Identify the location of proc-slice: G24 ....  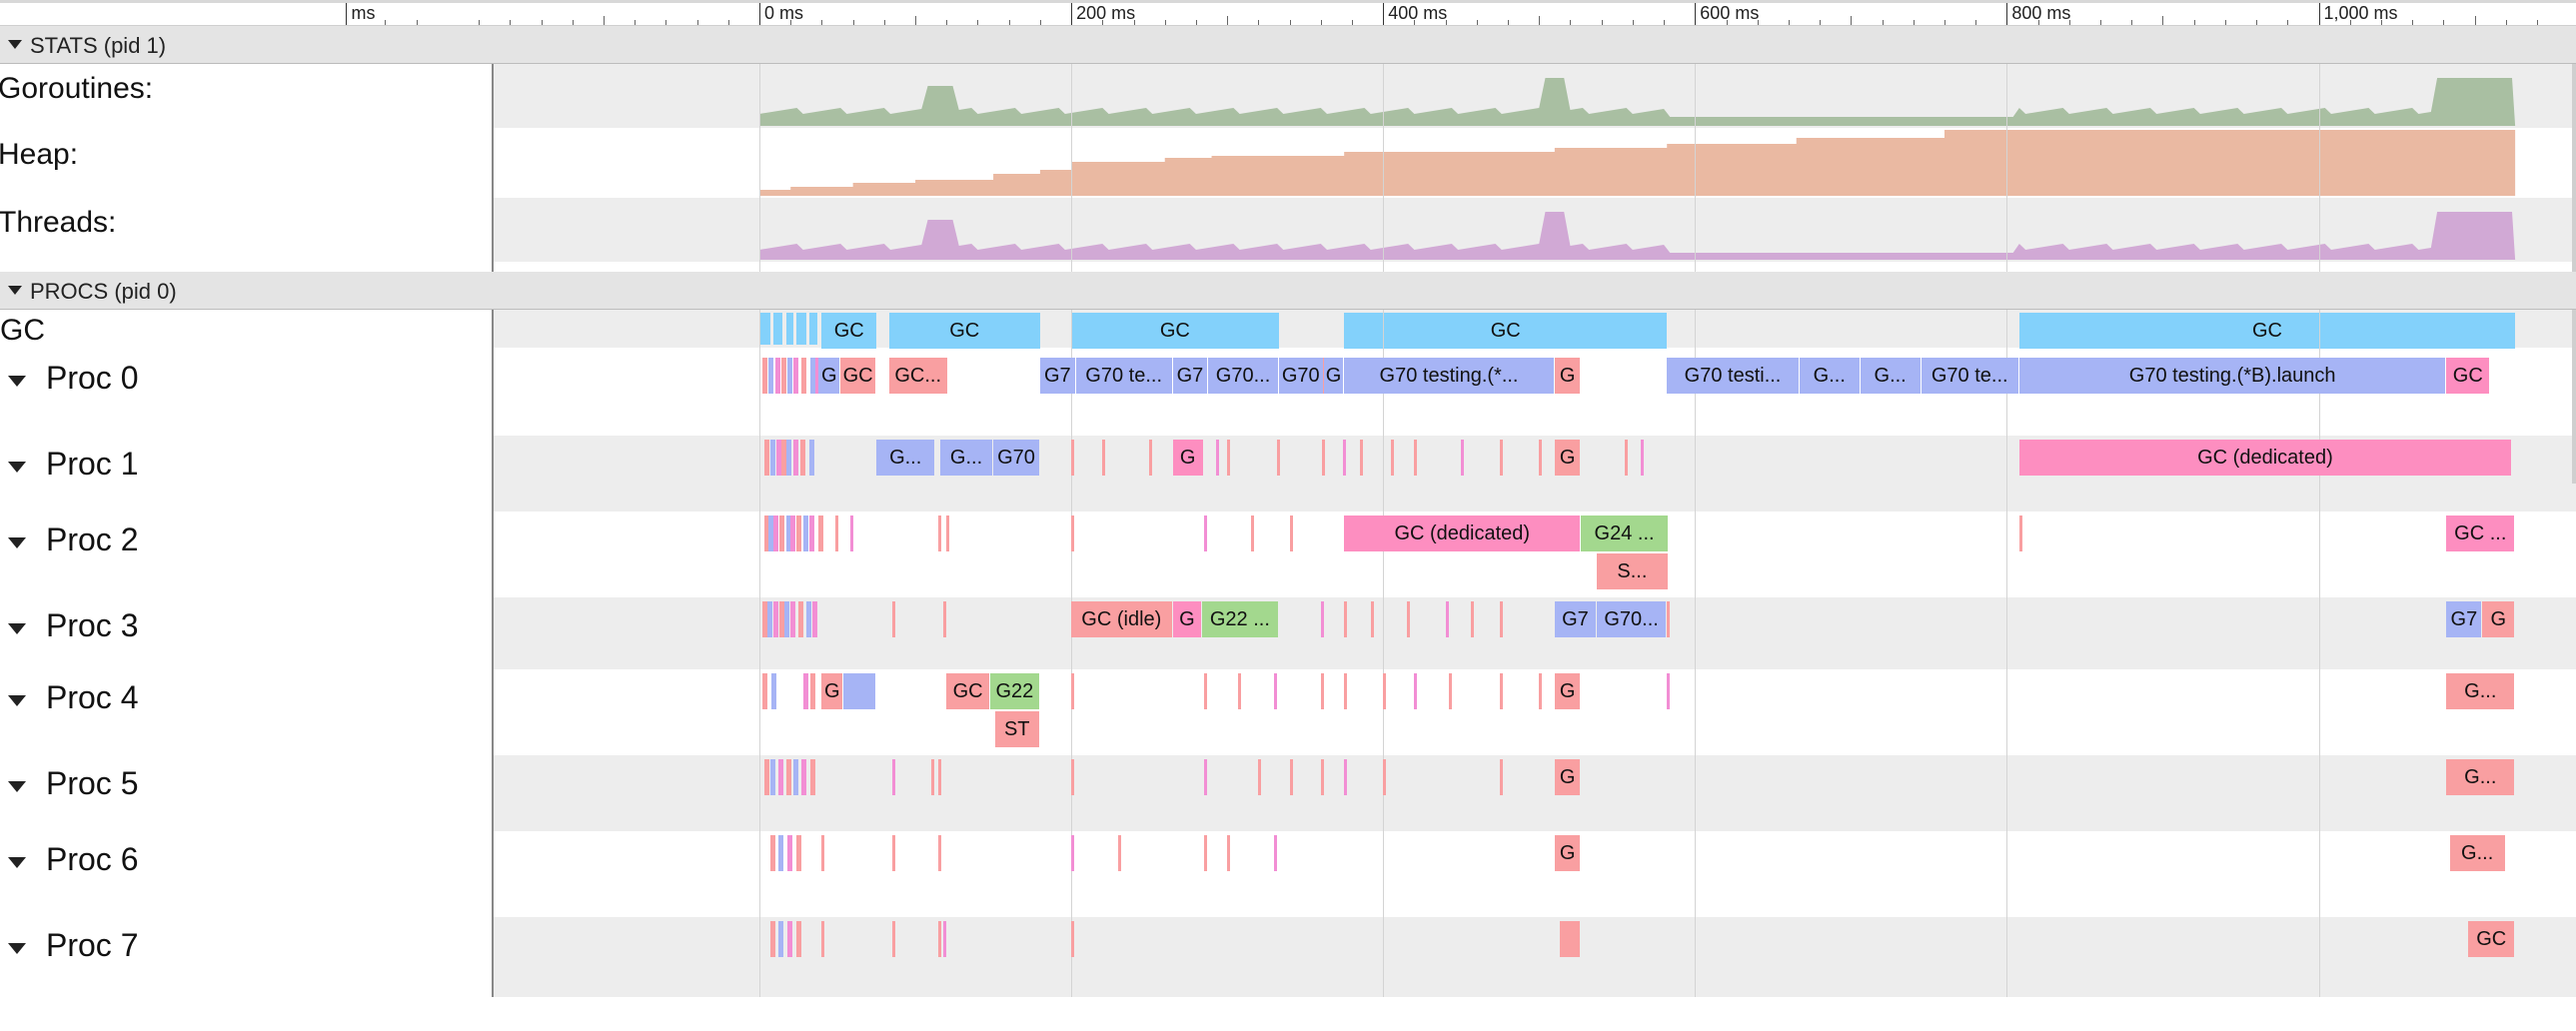
(1624, 534).